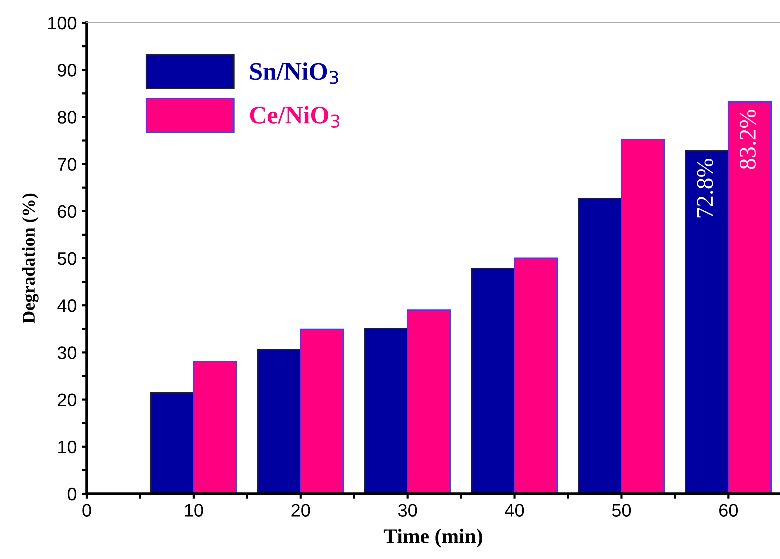 The width and height of the screenshot is (780, 559). Describe the element at coordinates (194, 510) in the screenshot. I see `x-tick-label: 10` at that location.